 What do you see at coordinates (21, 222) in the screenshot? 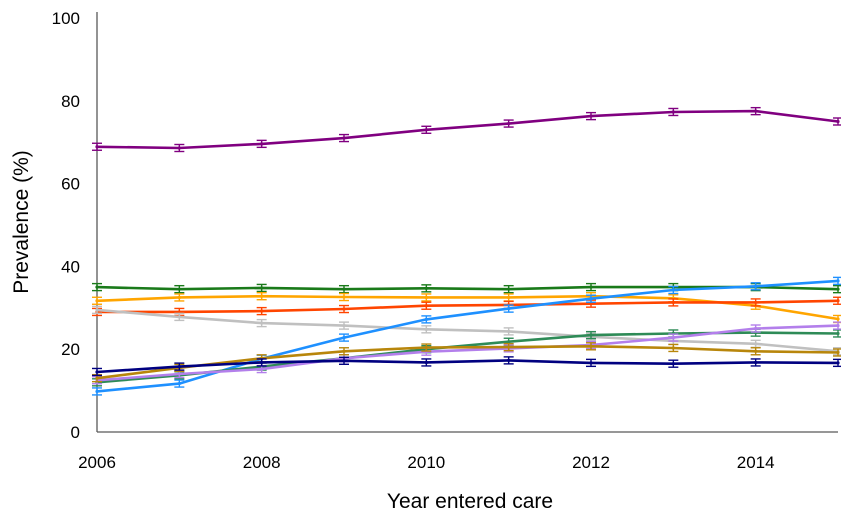
I see `y-axis-title: Prevalence (%)` at bounding box center [21, 222].